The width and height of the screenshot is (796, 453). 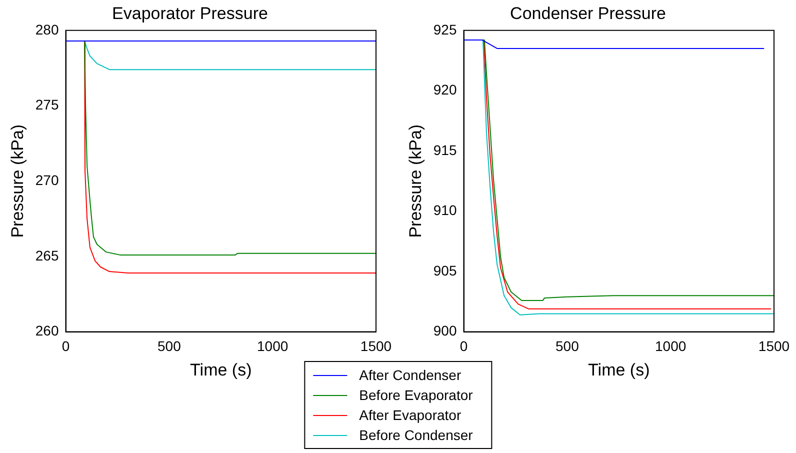 I want to click on y-tick-label: 265, so click(x=47, y=255).